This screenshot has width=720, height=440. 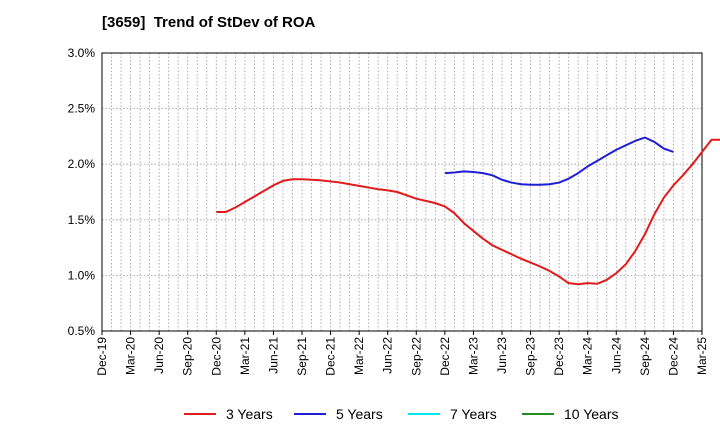 I want to click on legend-item-7-years: 7 Years, so click(x=452, y=414).